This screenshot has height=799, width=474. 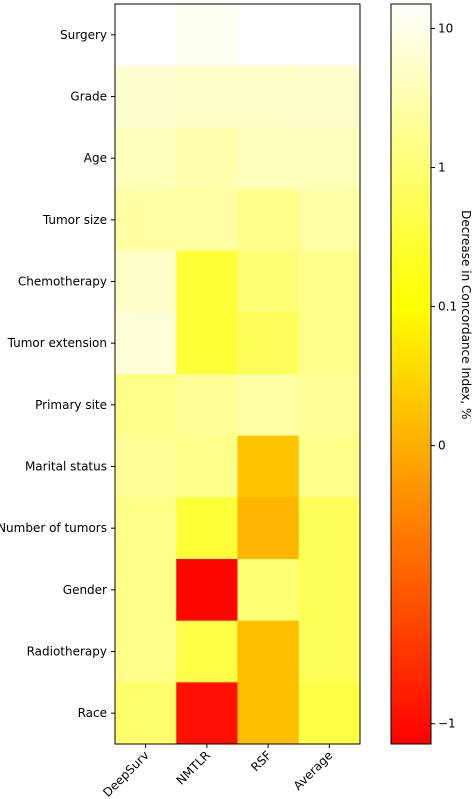 I want to click on colorbar-tick-label: 0, so click(x=442, y=446).